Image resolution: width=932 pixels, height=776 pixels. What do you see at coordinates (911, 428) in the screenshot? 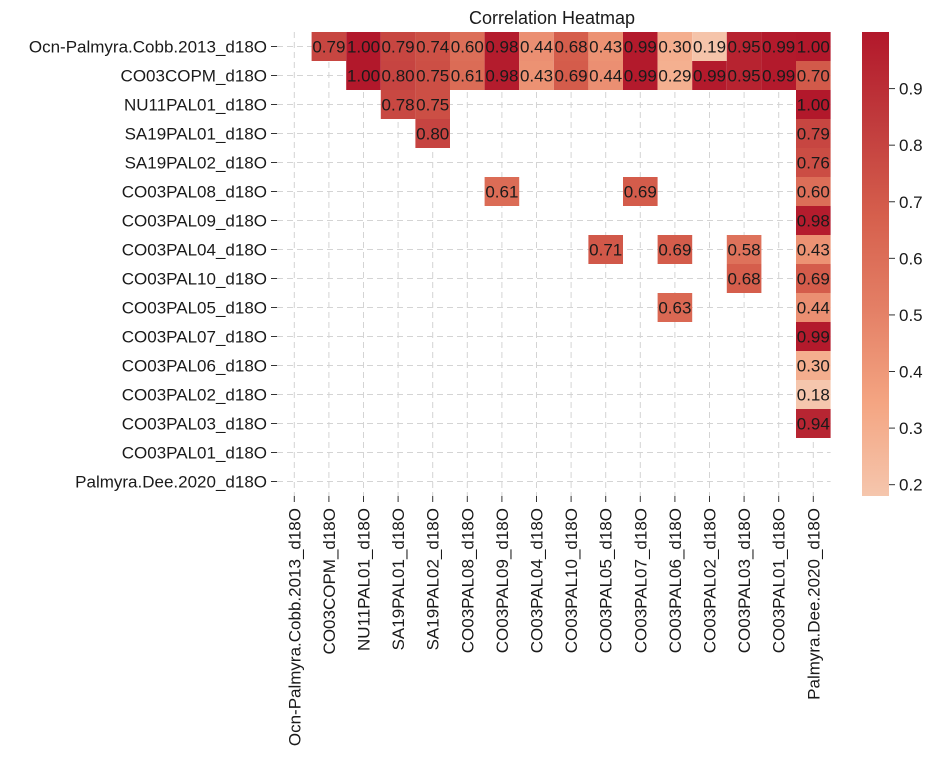
I see `colorbar-tick-label: 0.3` at bounding box center [911, 428].